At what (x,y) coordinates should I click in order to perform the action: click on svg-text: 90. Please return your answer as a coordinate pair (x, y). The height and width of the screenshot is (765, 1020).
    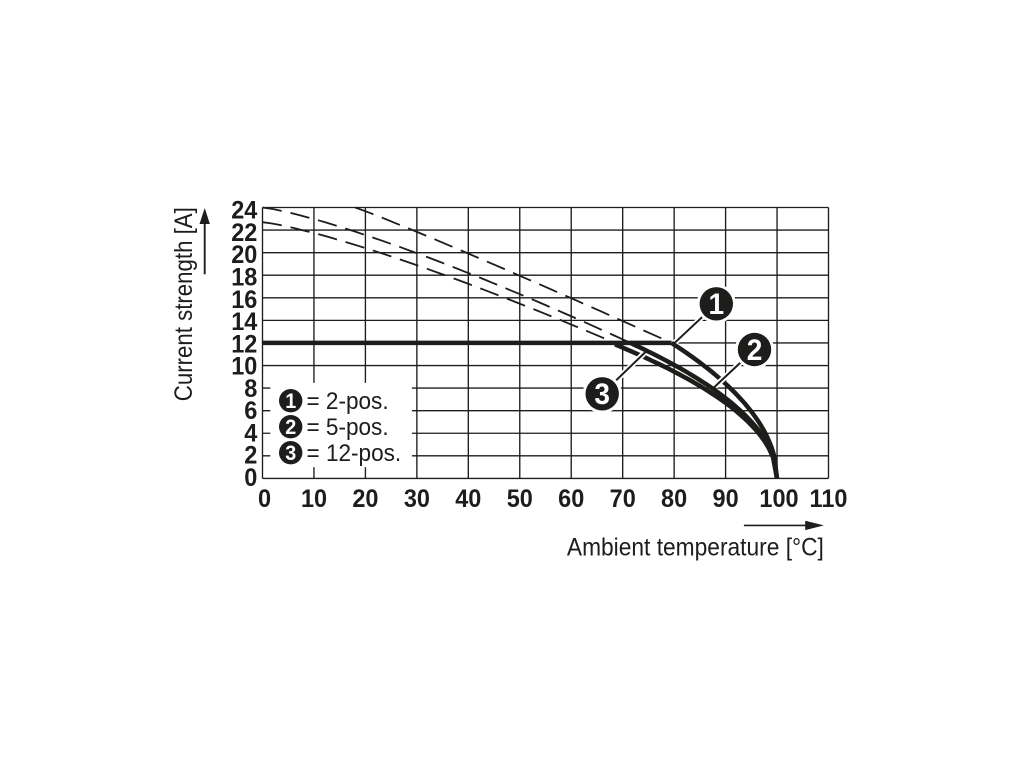
    Looking at the image, I should click on (726, 499).